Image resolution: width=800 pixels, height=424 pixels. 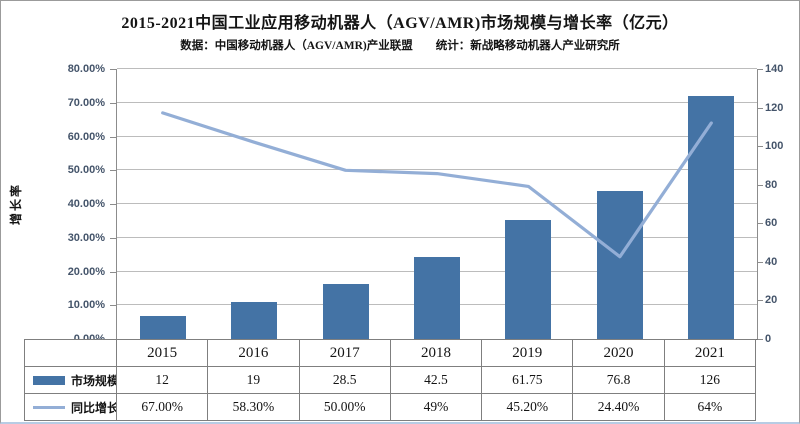 What do you see at coordinates (70, 380) in the screenshot?
I see `legend-cell-market-size: 市场规模` at bounding box center [70, 380].